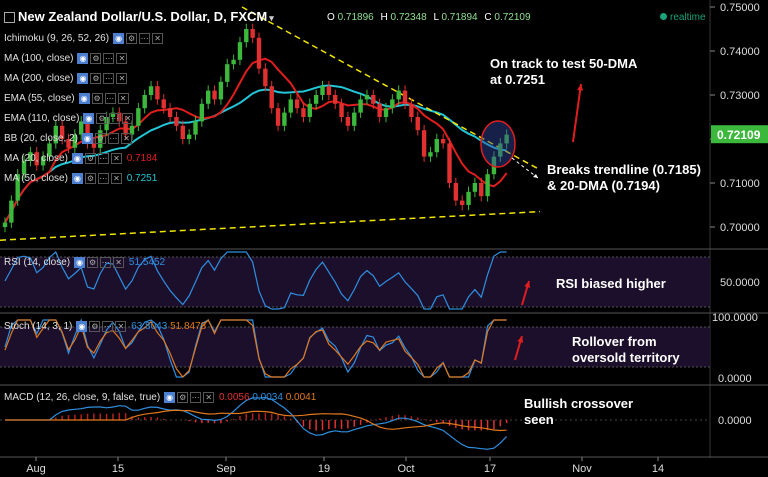 The height and width of the screenshot is (477, 768). I want to click on annotation-target: On track to test 50-DMA at 0.7251, so click(564, 71).